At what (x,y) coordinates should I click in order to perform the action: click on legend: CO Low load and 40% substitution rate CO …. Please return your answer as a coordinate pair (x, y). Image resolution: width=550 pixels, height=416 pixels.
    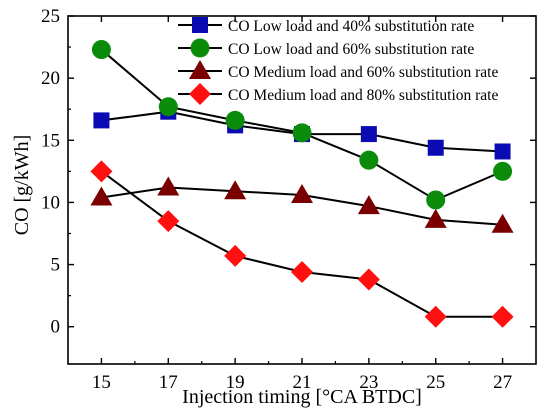
    Looking at the image, I should click on (338, 61).